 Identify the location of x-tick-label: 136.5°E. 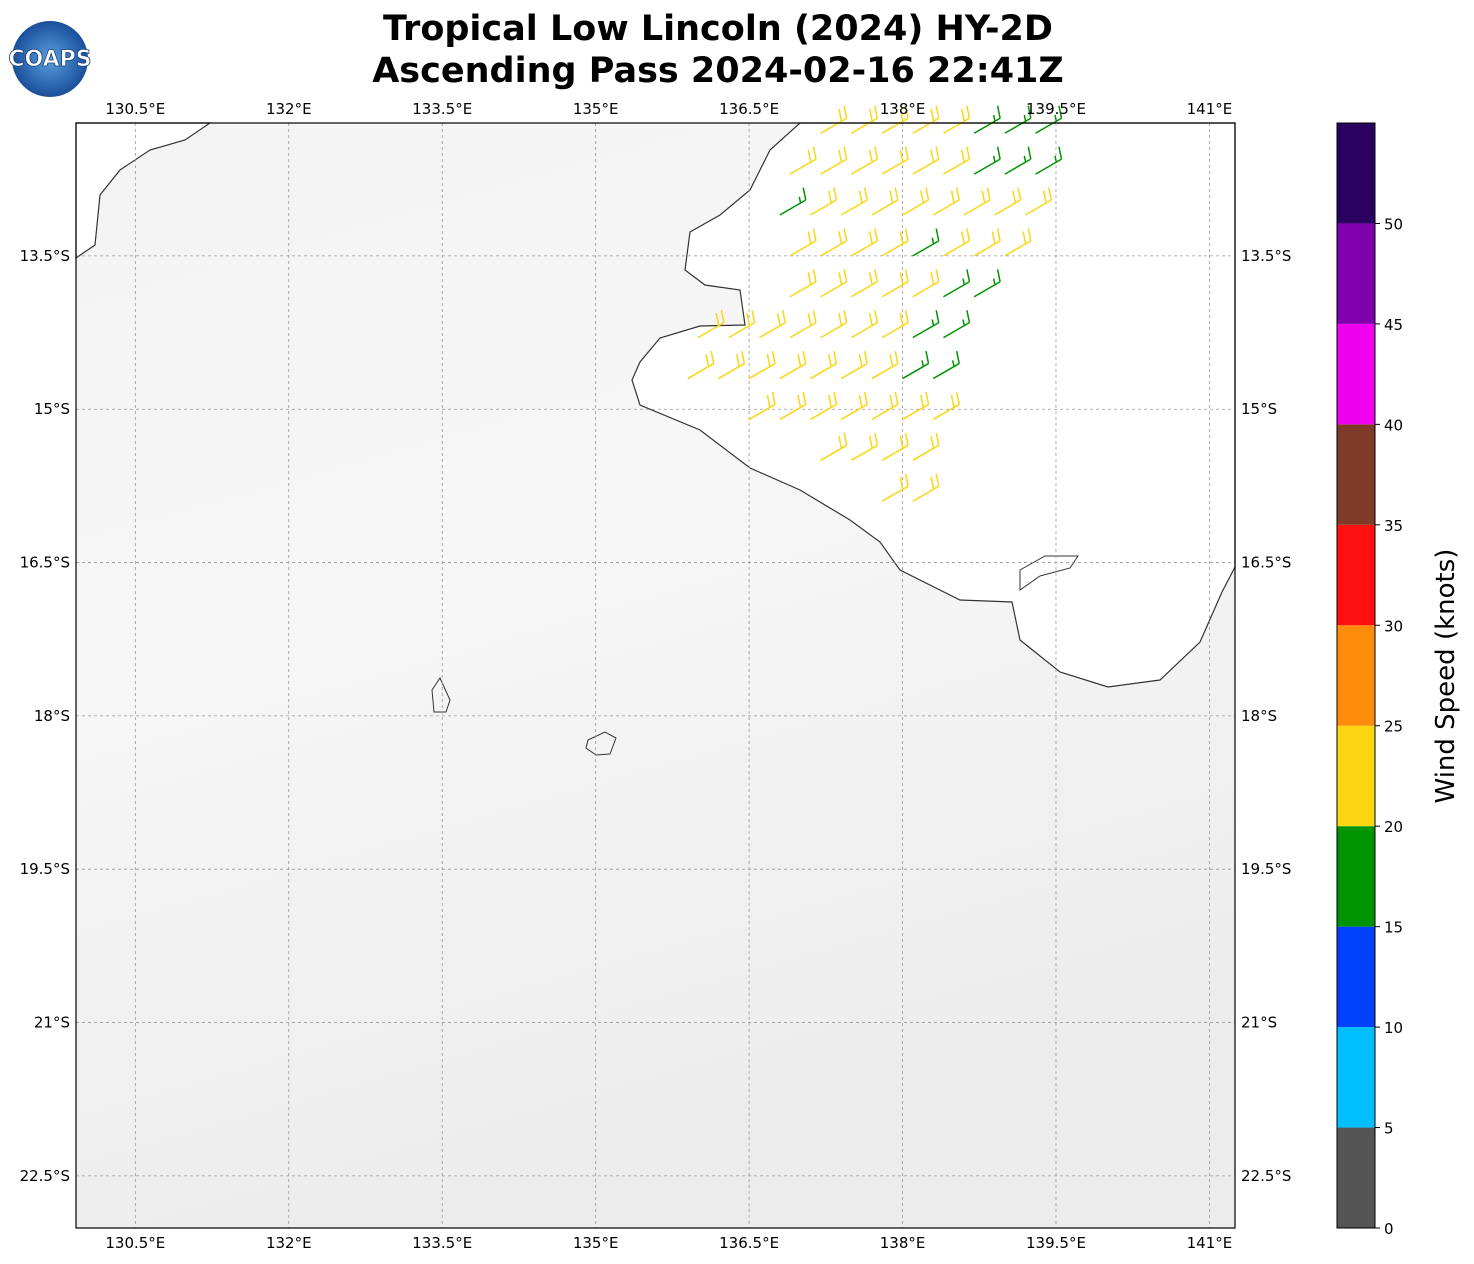
(749, 1243).